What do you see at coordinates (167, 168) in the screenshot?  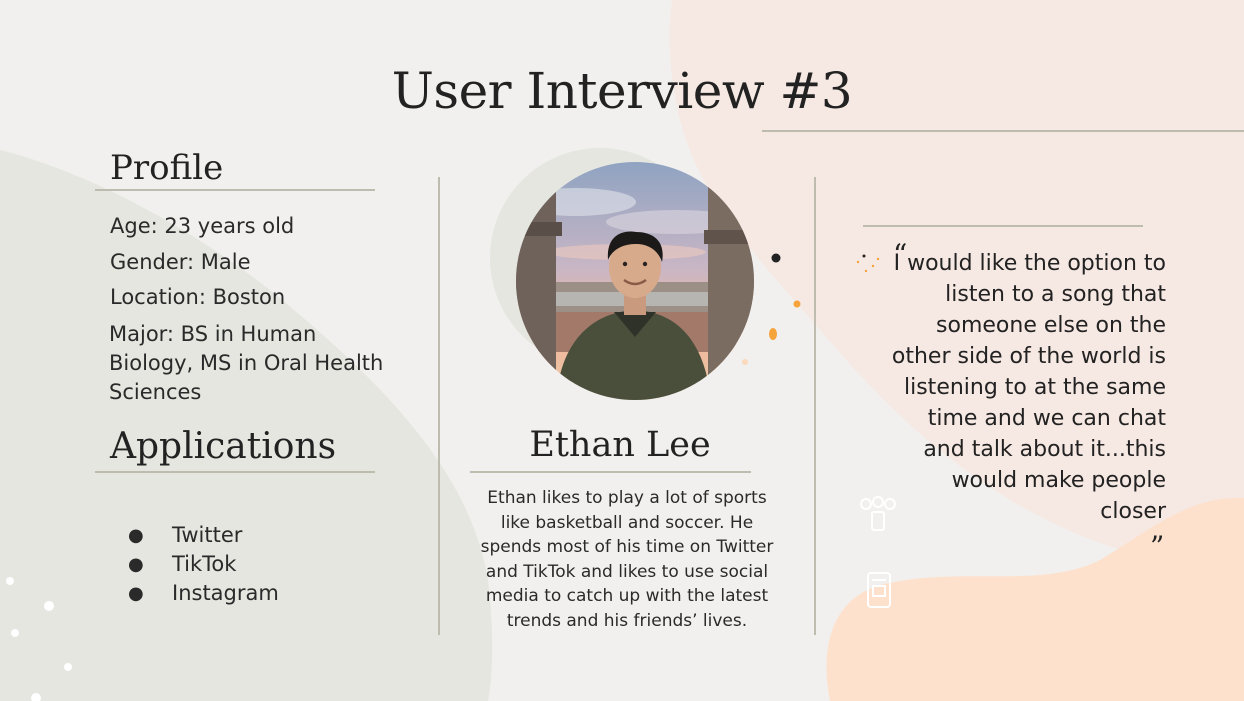 I see `profile-heading: Profile` at bounding box center [167, 168].